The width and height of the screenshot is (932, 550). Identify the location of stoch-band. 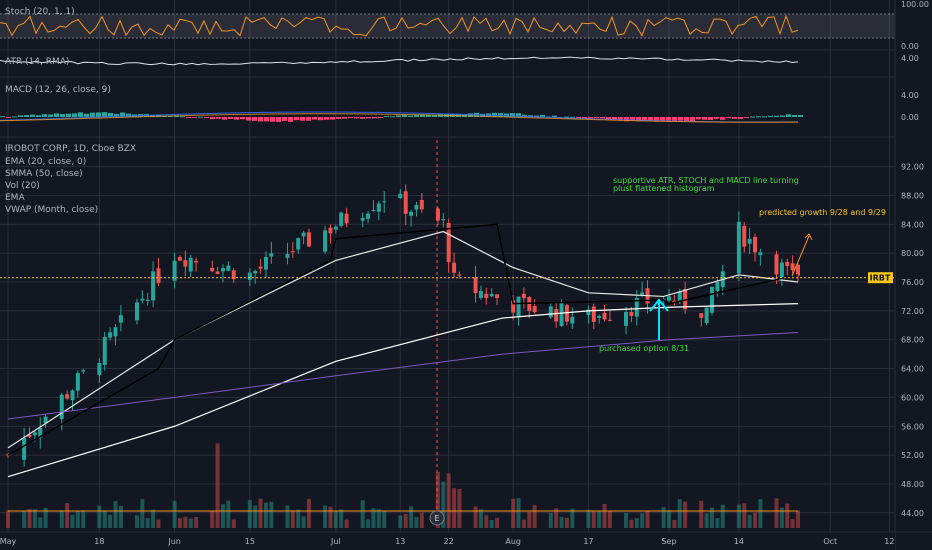
(447, 26).